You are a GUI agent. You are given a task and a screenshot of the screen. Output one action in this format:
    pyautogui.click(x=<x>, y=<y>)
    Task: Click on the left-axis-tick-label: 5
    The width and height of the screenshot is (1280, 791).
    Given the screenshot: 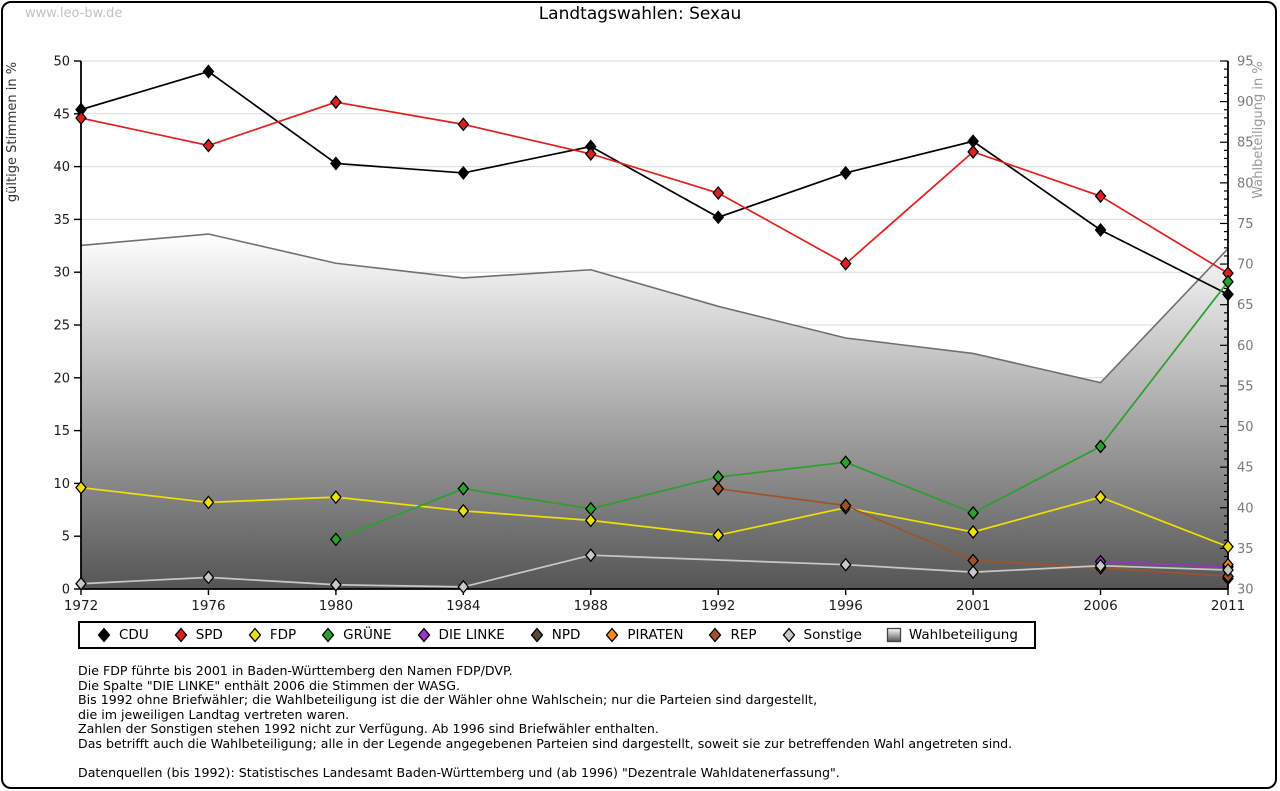 What is the action you would take?
    pyautogui.click(x=66, y=537)
    